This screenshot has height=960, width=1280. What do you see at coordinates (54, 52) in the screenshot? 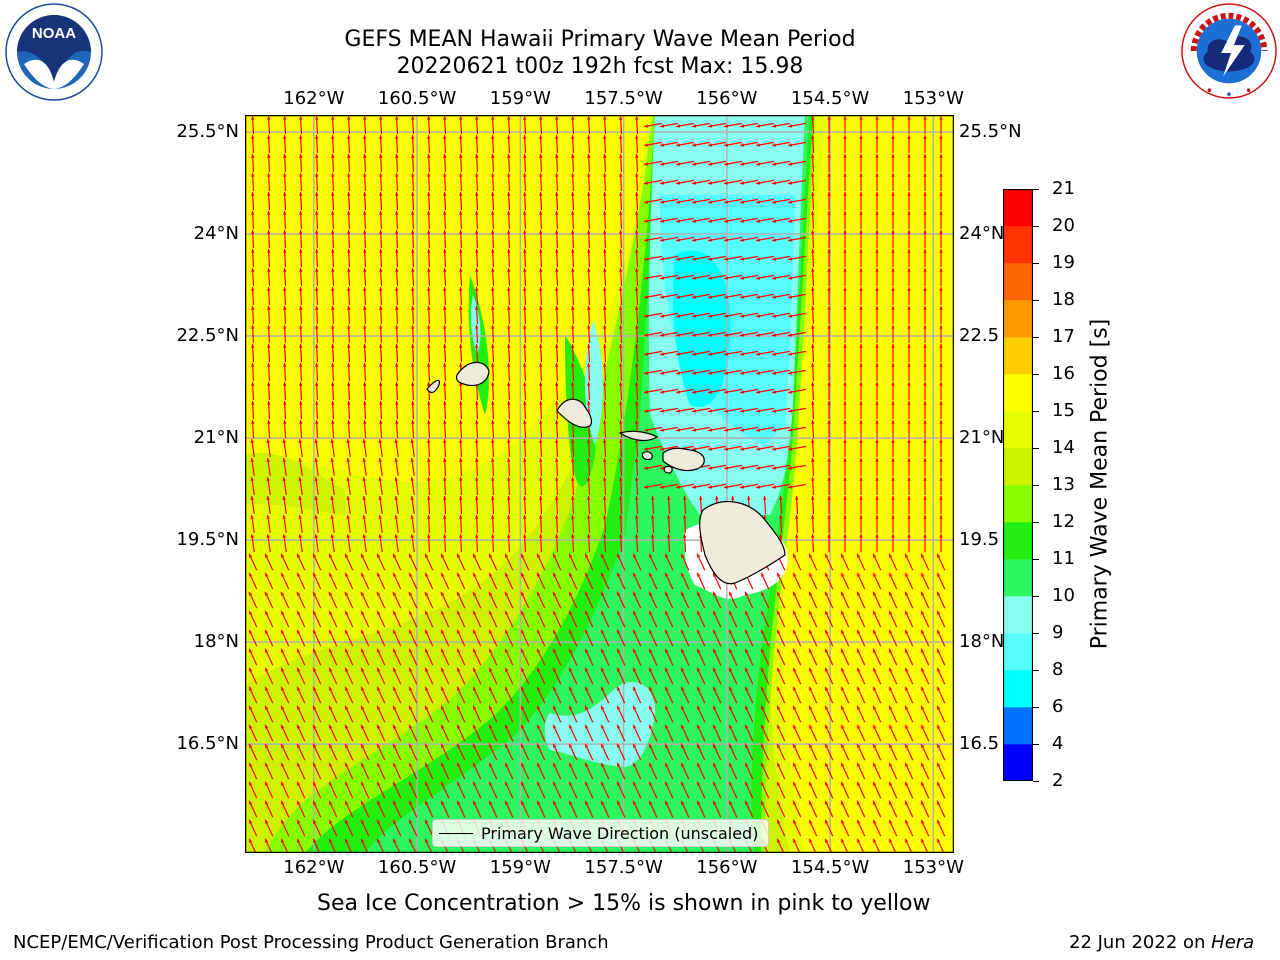
I see `noaa-logo: NOAA` at bounding box center [54, 52].